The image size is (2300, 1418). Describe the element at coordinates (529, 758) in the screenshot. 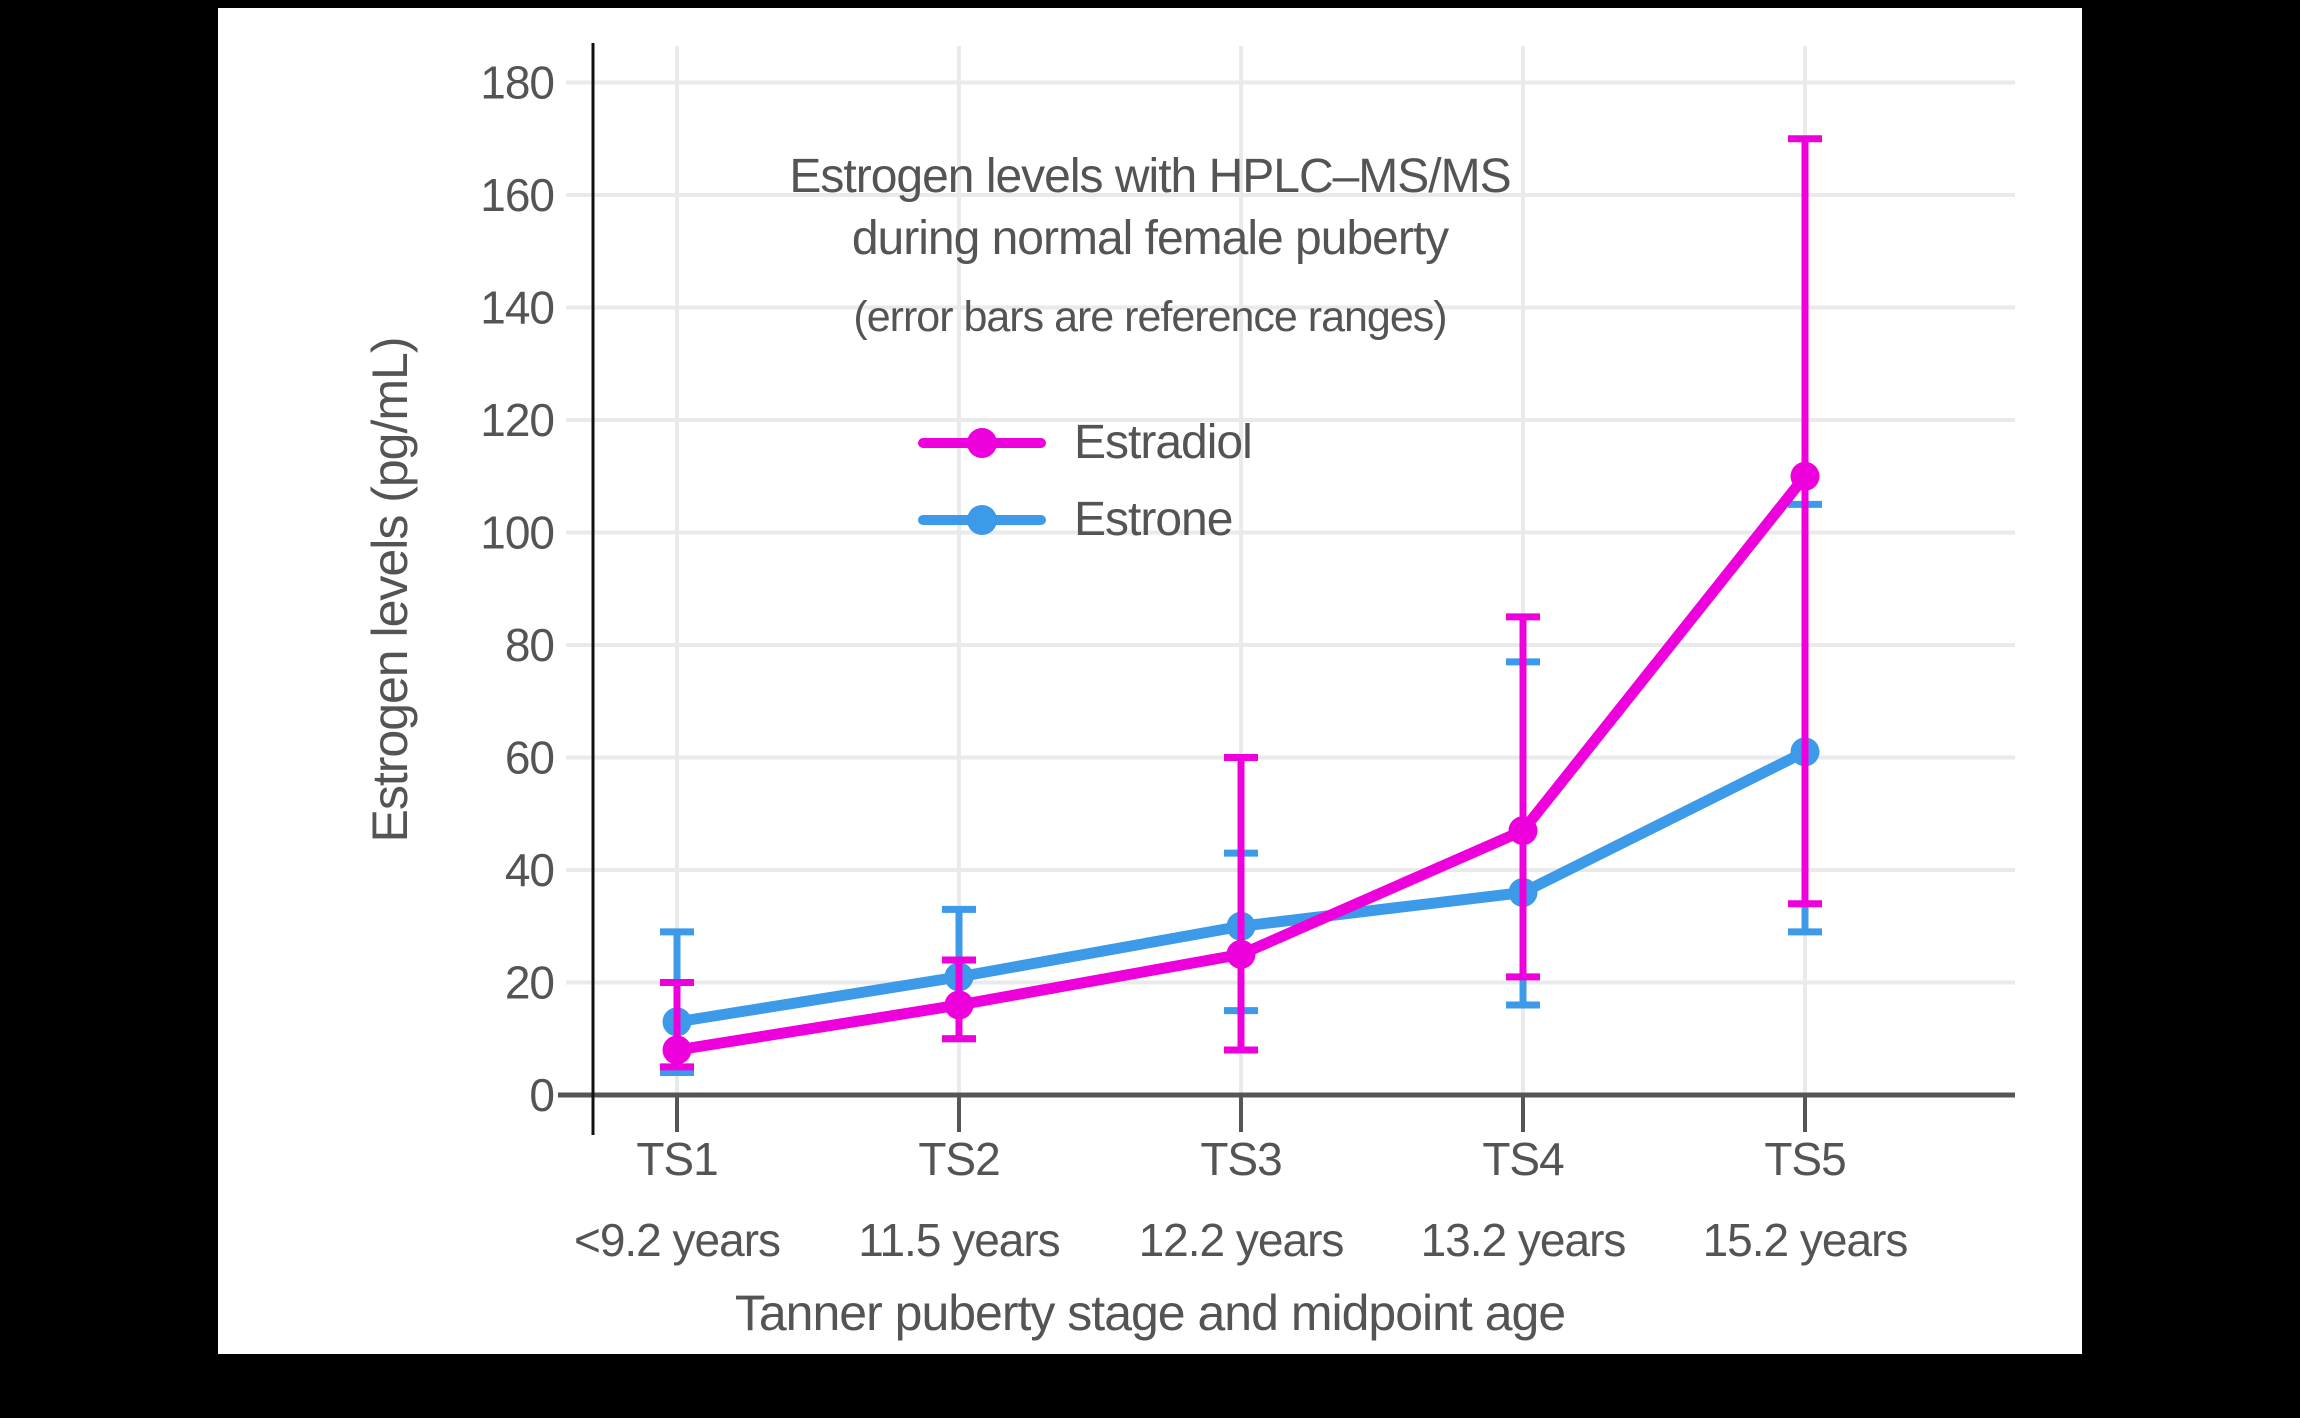

I see `y-tick-label: 60` at that location.